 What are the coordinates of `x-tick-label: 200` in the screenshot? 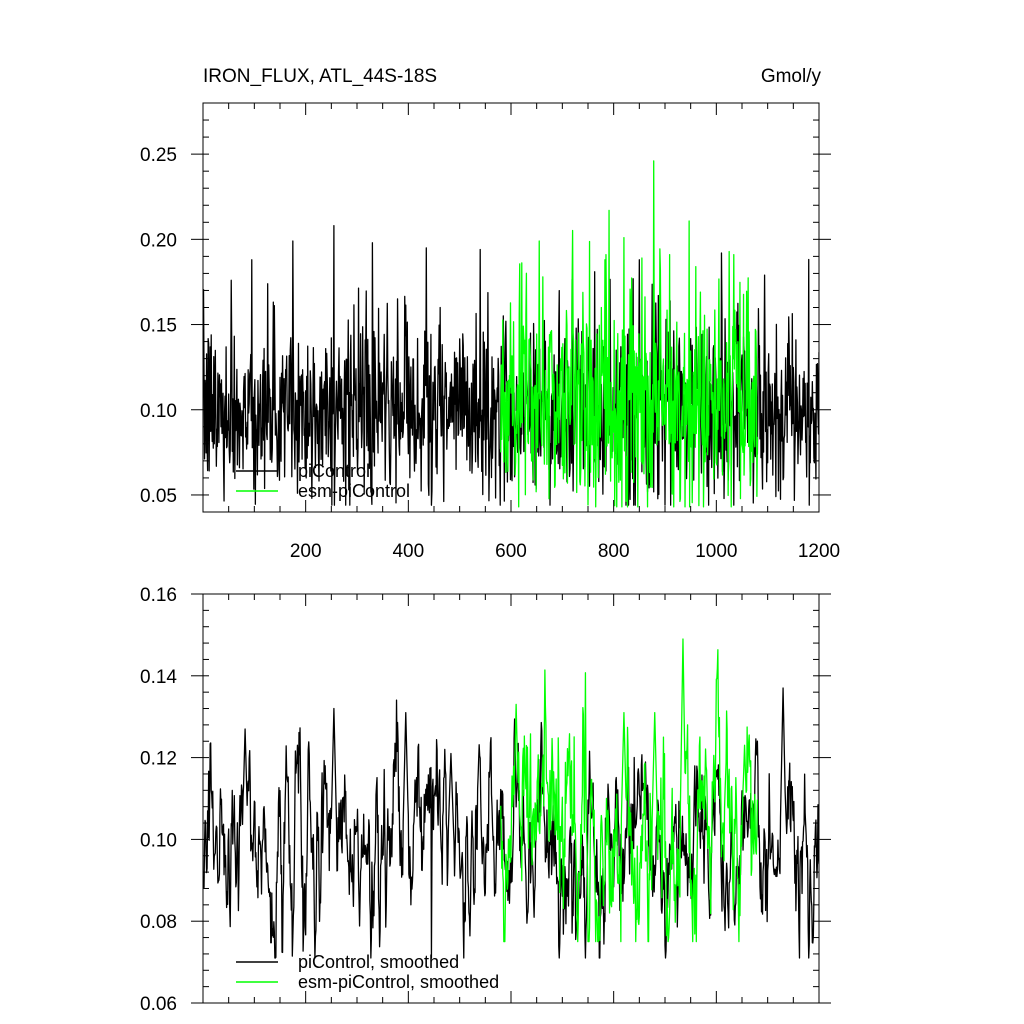 It's located at (306, 551).